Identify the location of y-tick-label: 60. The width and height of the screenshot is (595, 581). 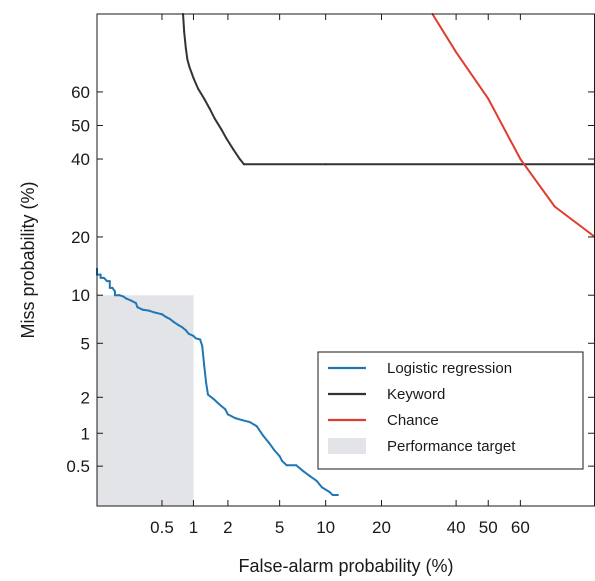
(80, 92).